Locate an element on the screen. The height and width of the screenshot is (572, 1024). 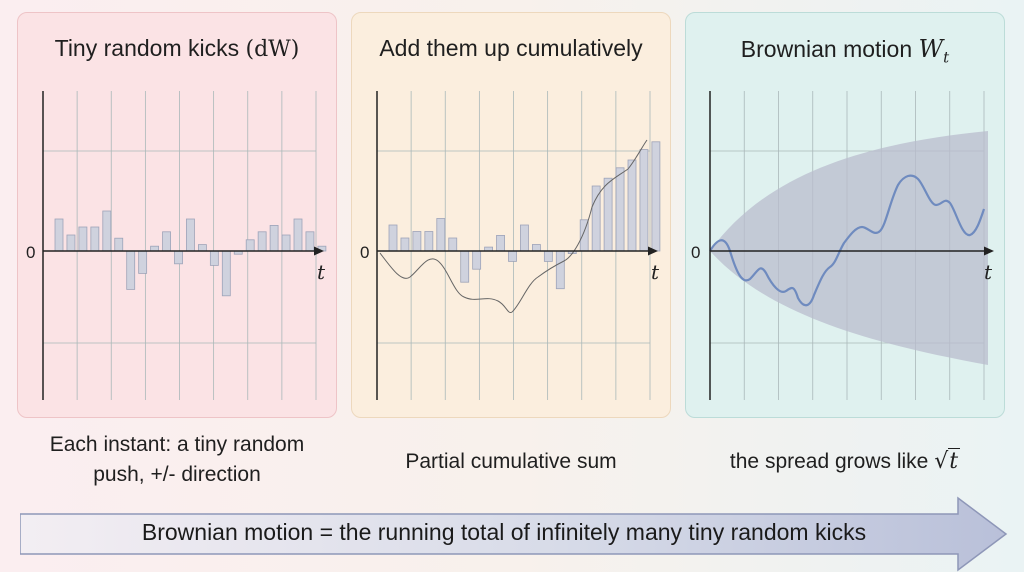
title-math: W is located at coordinates (931, 49).